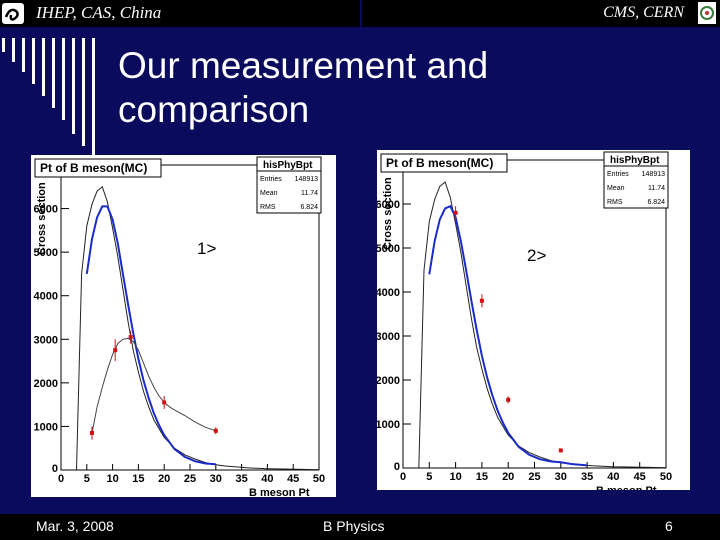 The image size is (720, 540). What do you see at coordinates (75, 526) in the screenshot?
I see `footer-date: Mar. 3, 2008` at bounding box center [75, 526].